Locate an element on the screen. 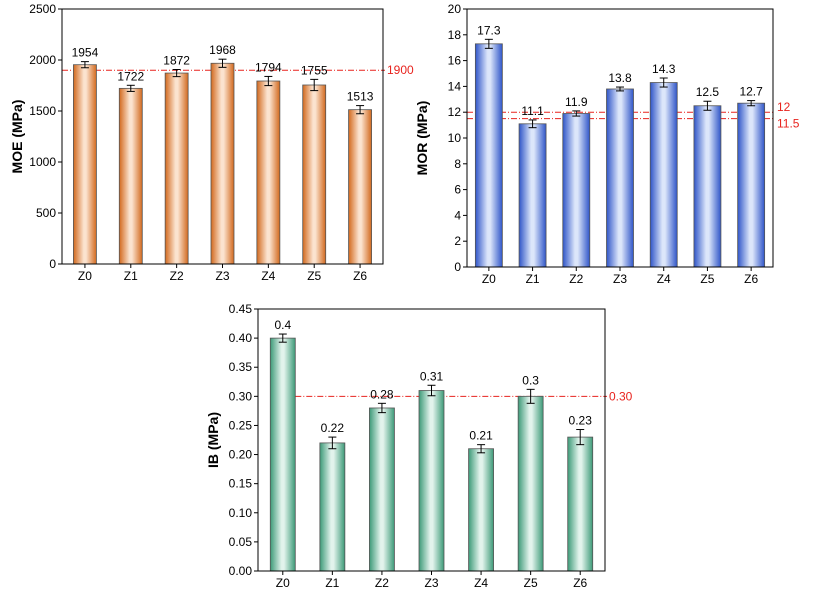  data-label: 1872 is located at coordinates (176, 60).